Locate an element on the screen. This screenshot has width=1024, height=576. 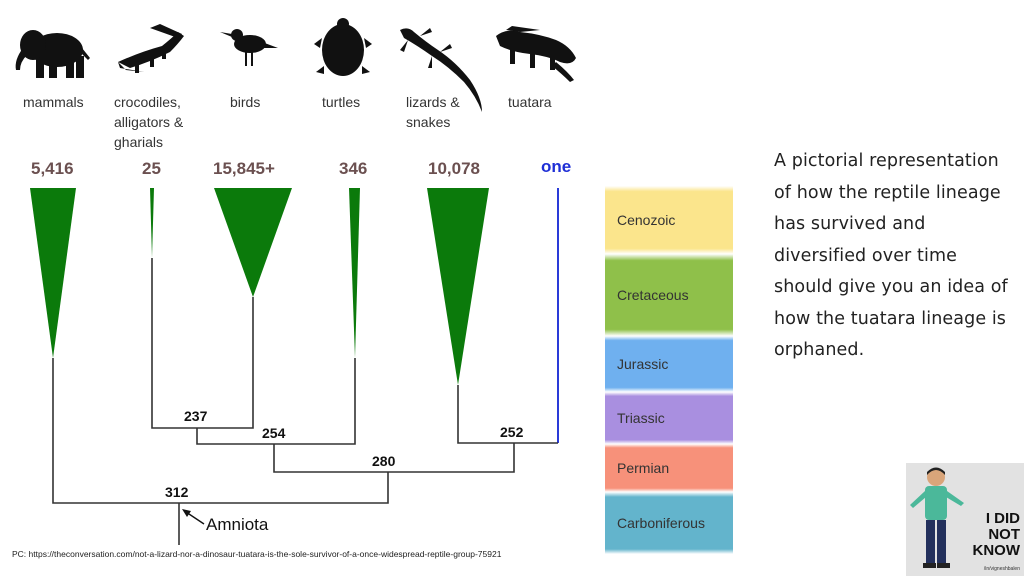
mammals-lineage is located at coordinates (53, 273).